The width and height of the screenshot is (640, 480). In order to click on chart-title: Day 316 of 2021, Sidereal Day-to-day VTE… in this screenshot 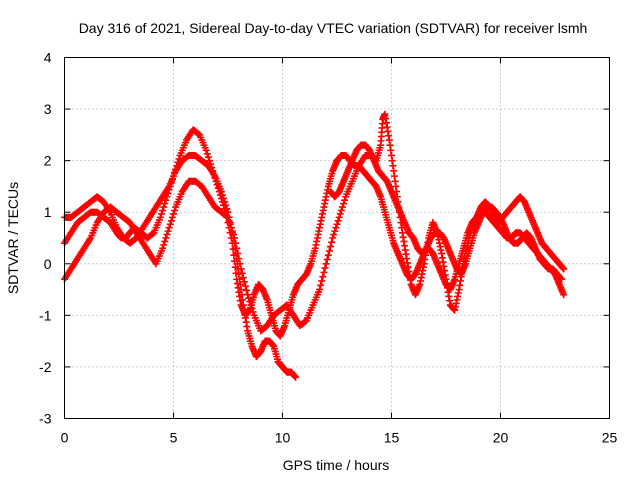, I will do `click(333, 28)`.